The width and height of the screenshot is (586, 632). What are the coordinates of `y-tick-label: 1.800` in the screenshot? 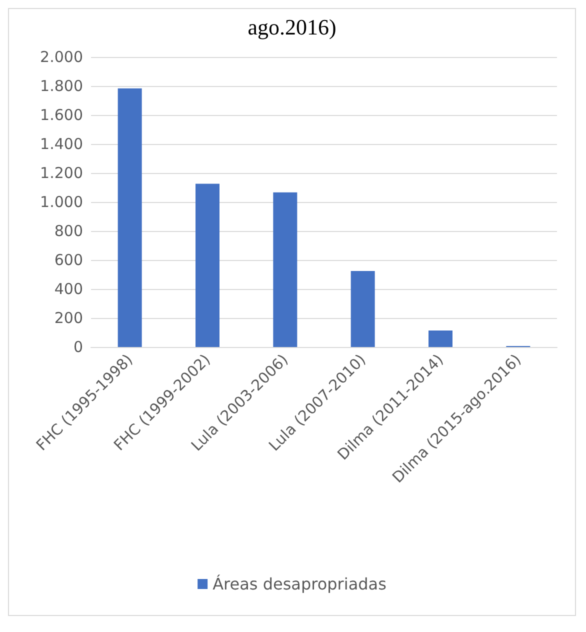 It's located at (61, 86).